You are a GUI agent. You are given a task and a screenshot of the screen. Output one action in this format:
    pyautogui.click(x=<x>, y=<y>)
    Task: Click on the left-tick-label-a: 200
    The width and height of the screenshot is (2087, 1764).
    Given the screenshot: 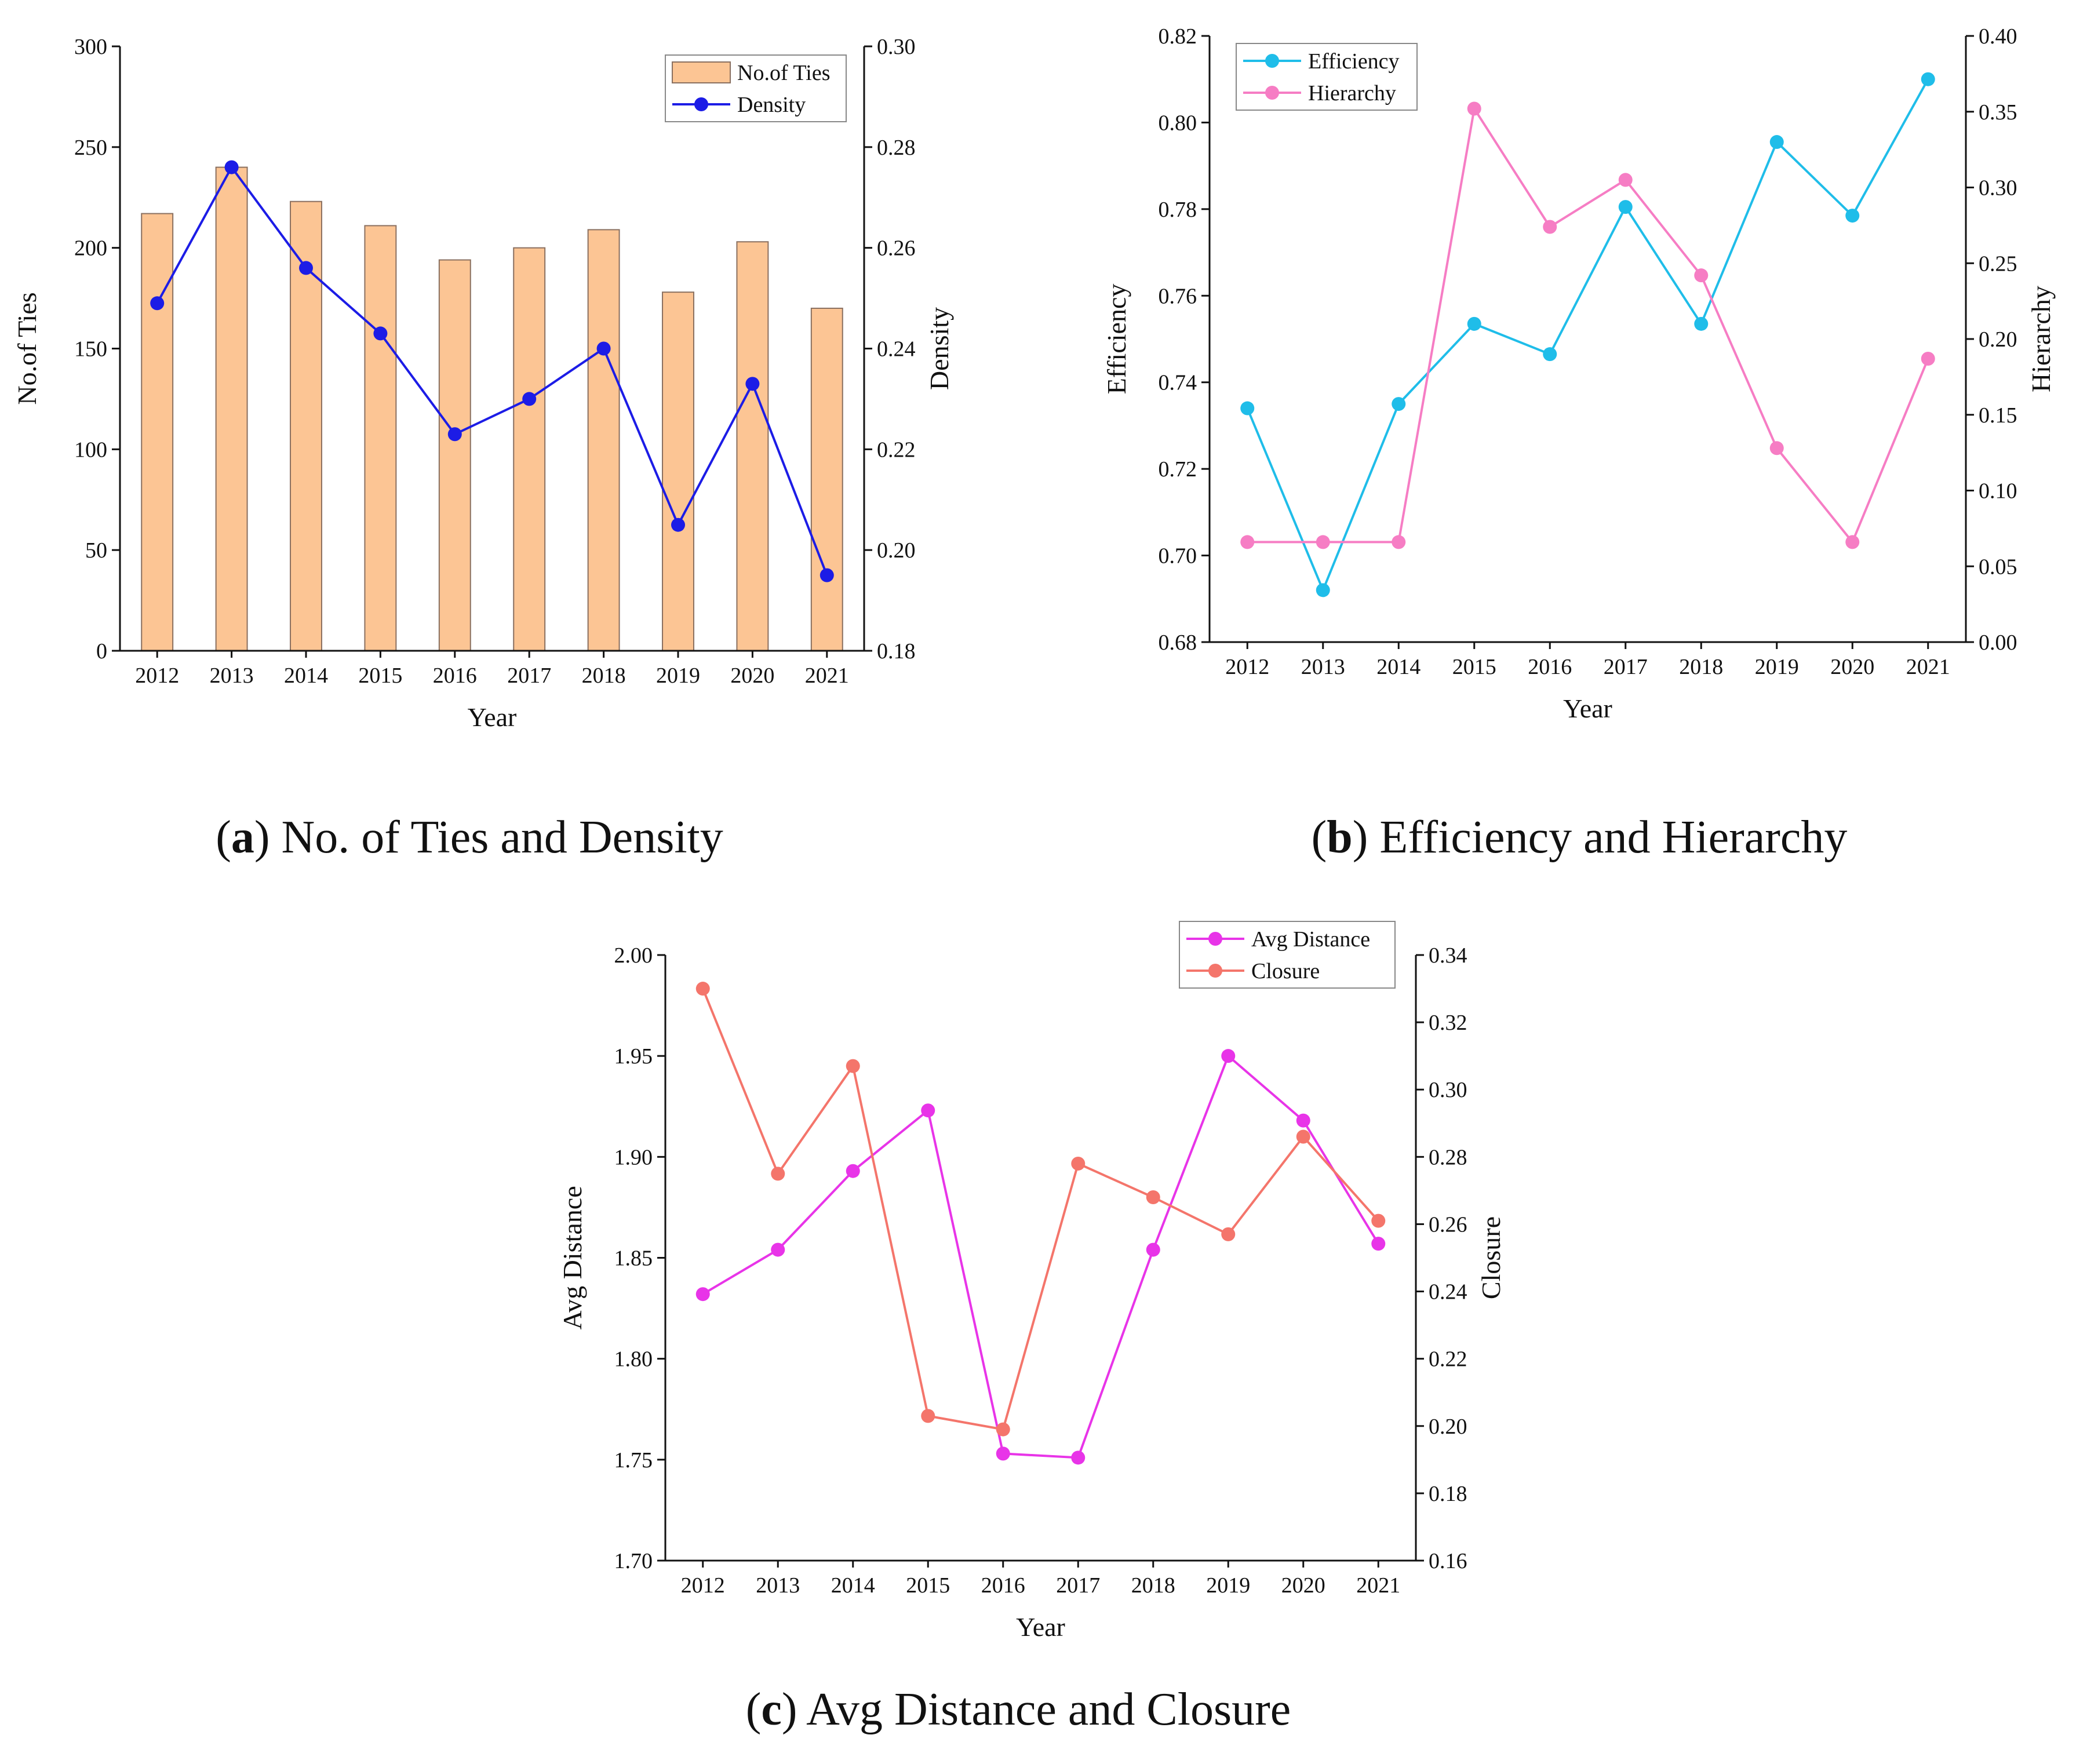 What is the action you would take?
    pyautogui.click(x=90, y=248)
    